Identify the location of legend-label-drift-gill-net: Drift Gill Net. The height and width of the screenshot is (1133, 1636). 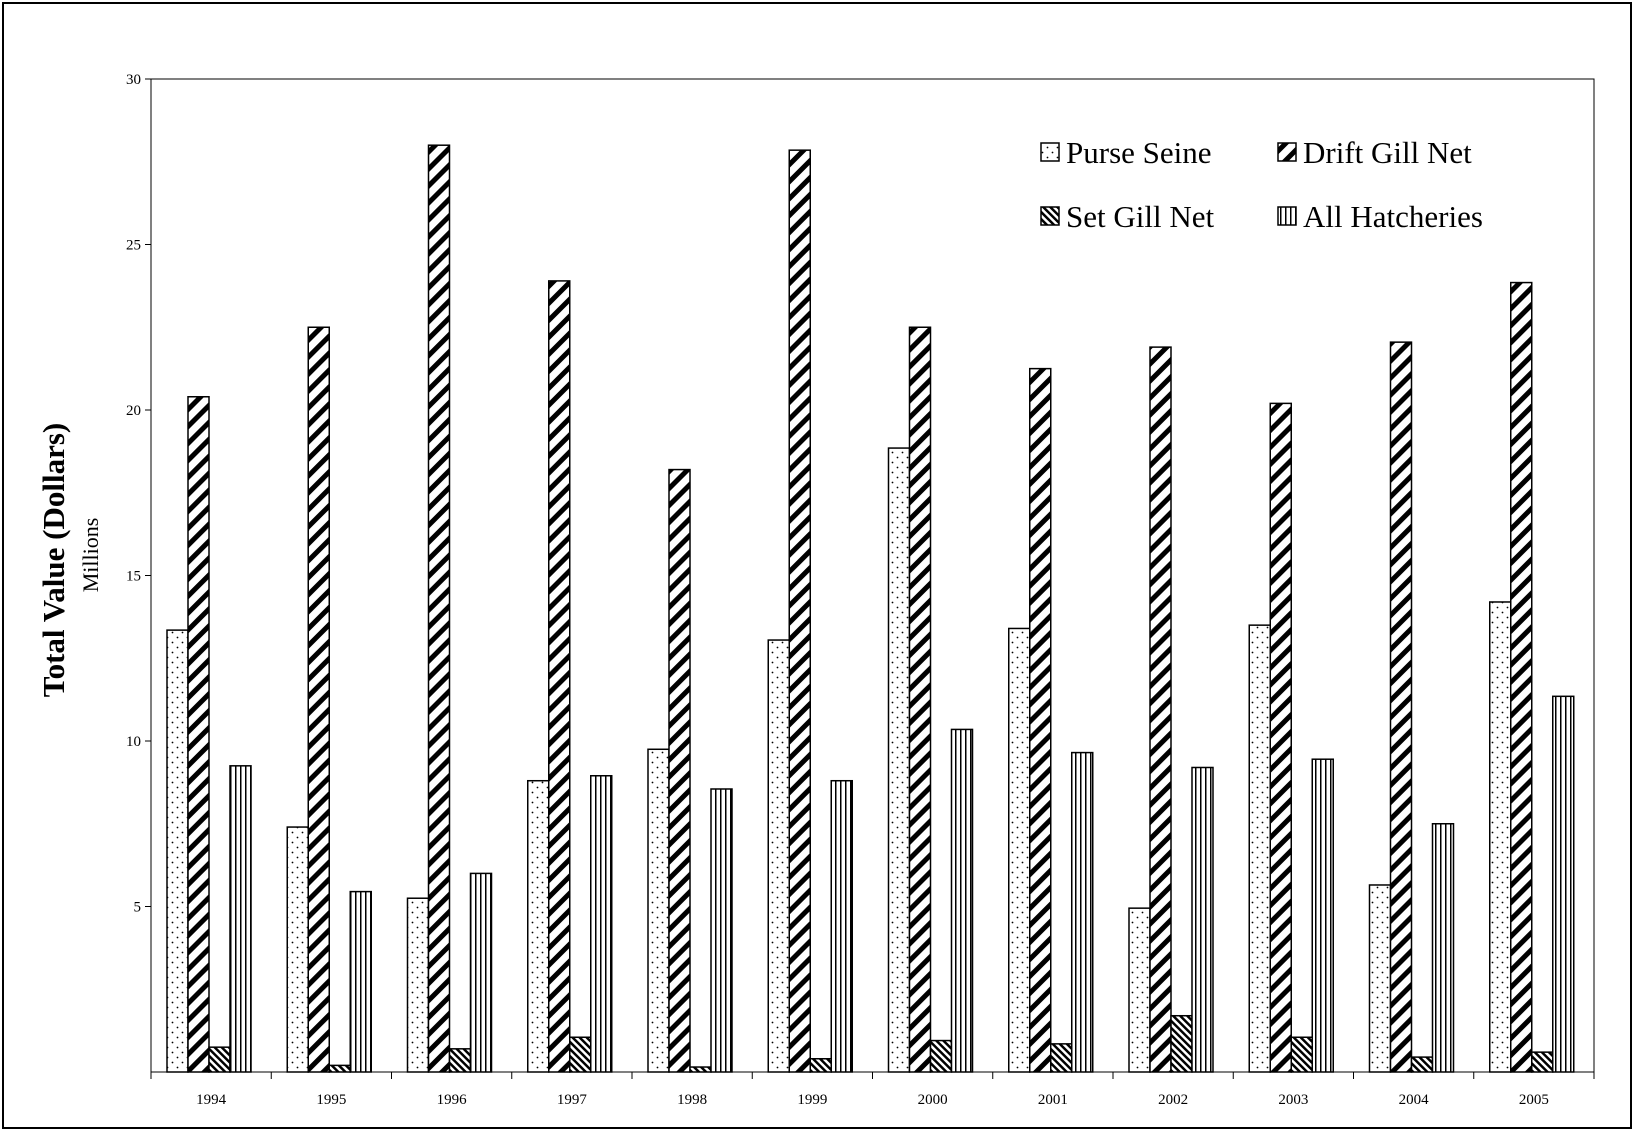
(1387, 152).